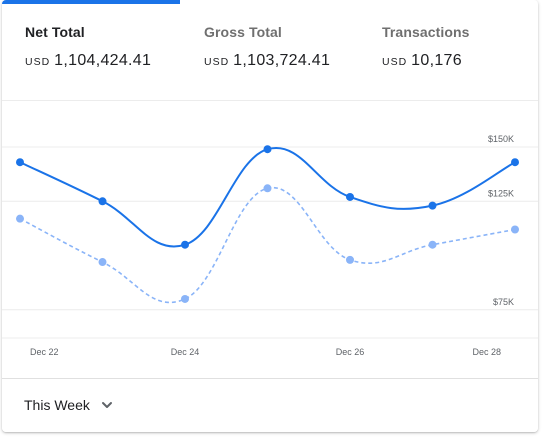 This screenshot has width=542, height=437. What do you see at coordinates (57, 405) in the screenshot?
I see `date-range-label: This Week` at bounding box center [57, 405].